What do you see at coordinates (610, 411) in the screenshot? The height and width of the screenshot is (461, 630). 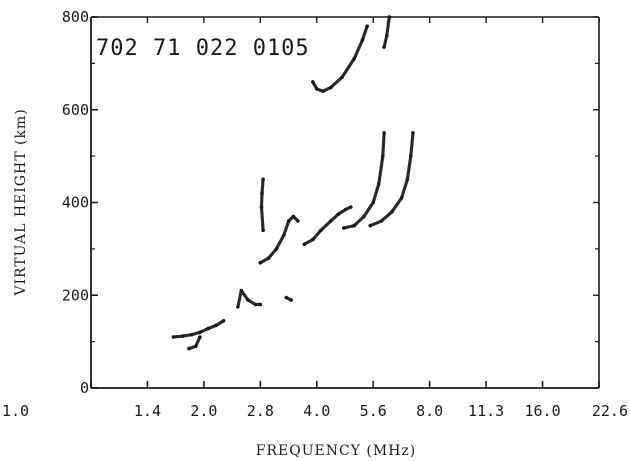 I see `x-tick-label: 22.6` at bounding box center [610, 411].